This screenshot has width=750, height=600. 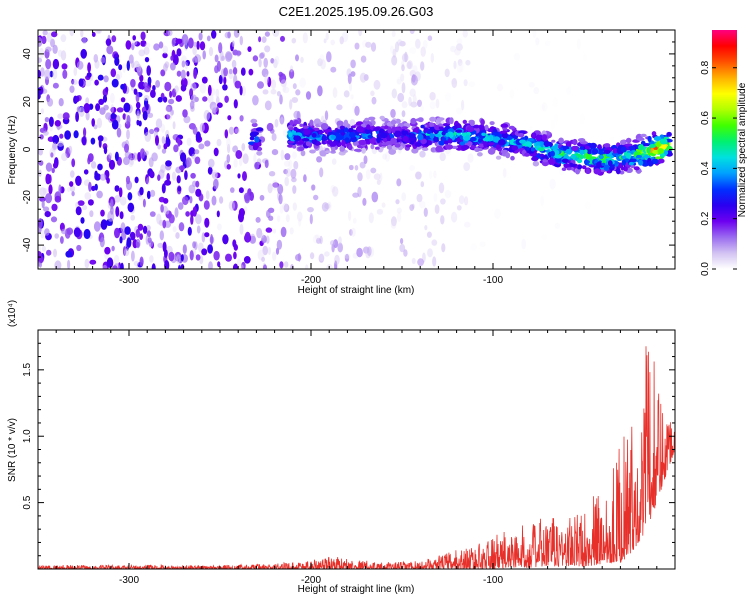 What do you see at coordinates (705, 168) in the screenshot?
I see `colorbar-tick-label: 0.4` at bounding box center [705, 168].